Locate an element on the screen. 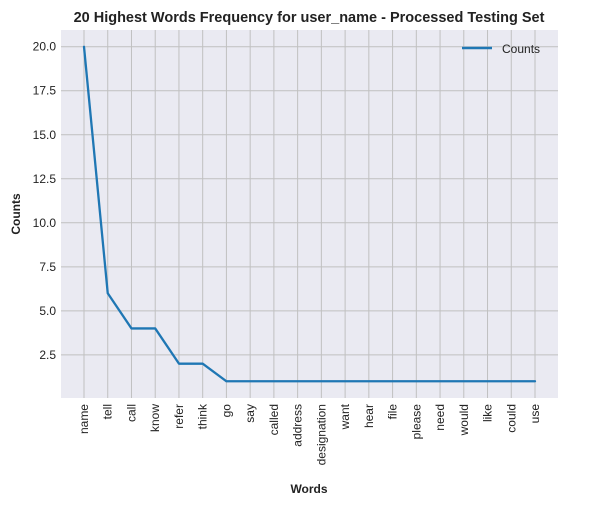  x-tick-label: want is located at coordinates (345, 416).